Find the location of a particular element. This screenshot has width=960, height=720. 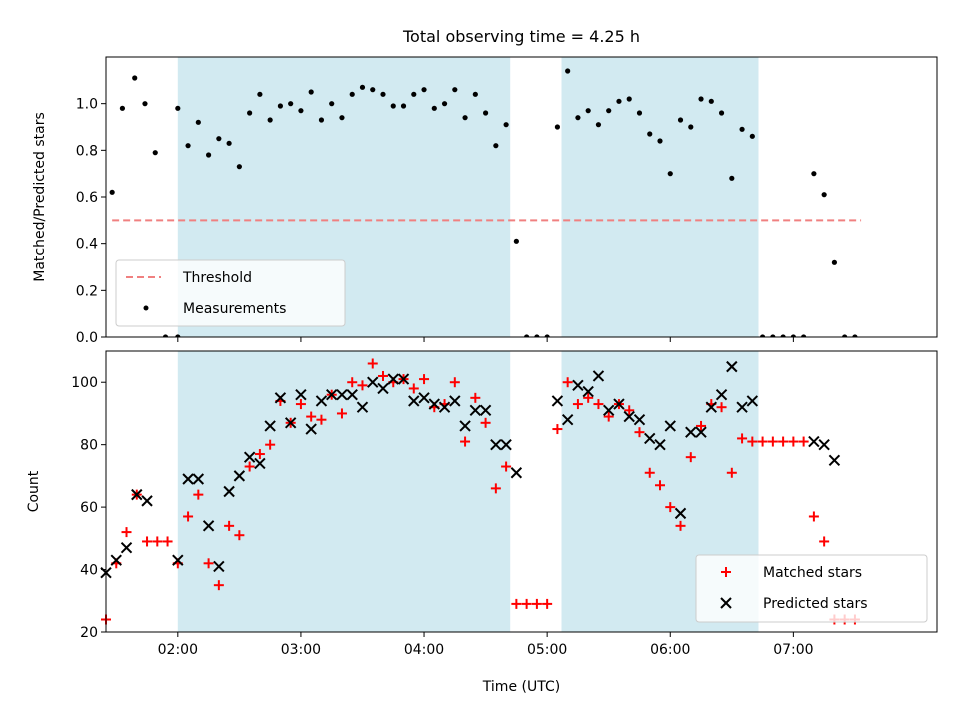

x-tick-label: 05:00 is located at coordinates (547, 650).